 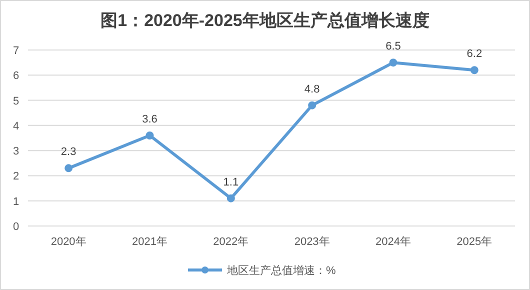 I want to click on data-label: 1.1, so click(x=231, y=182).